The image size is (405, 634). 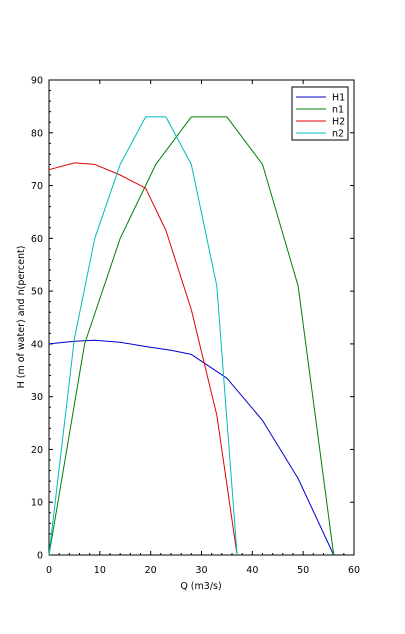 What do you see at coordinates (338, 98) in the screenshot?
I see `legend-label-h1: H1` at bounding box center [338, 98].